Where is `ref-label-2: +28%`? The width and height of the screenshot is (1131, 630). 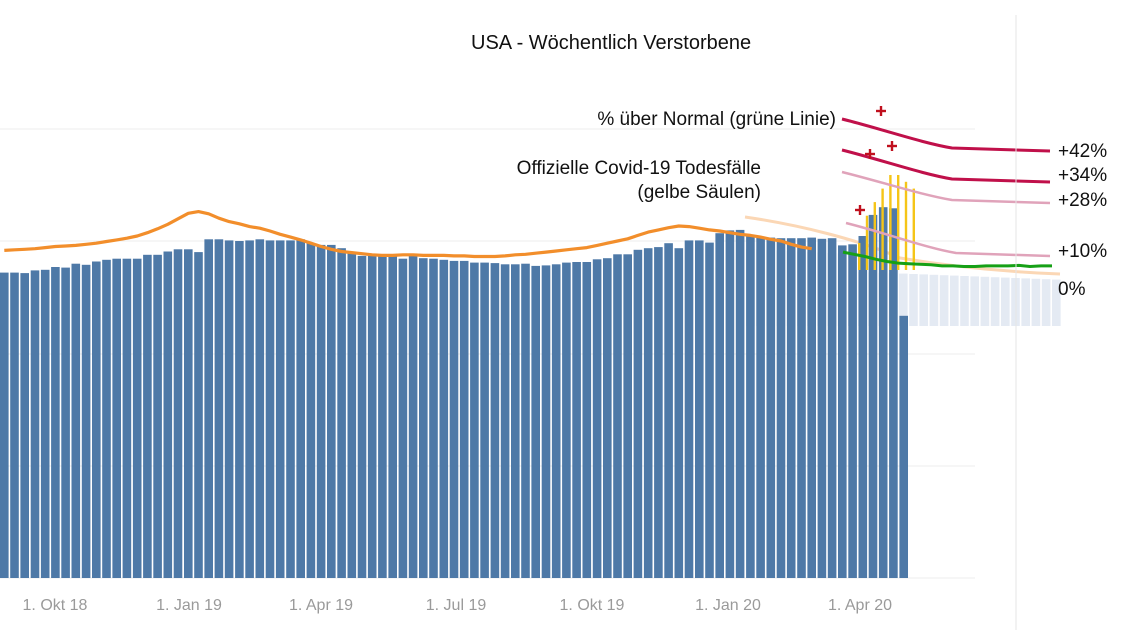 ref-label-2: +28% is located at coordinates (1082, 200).